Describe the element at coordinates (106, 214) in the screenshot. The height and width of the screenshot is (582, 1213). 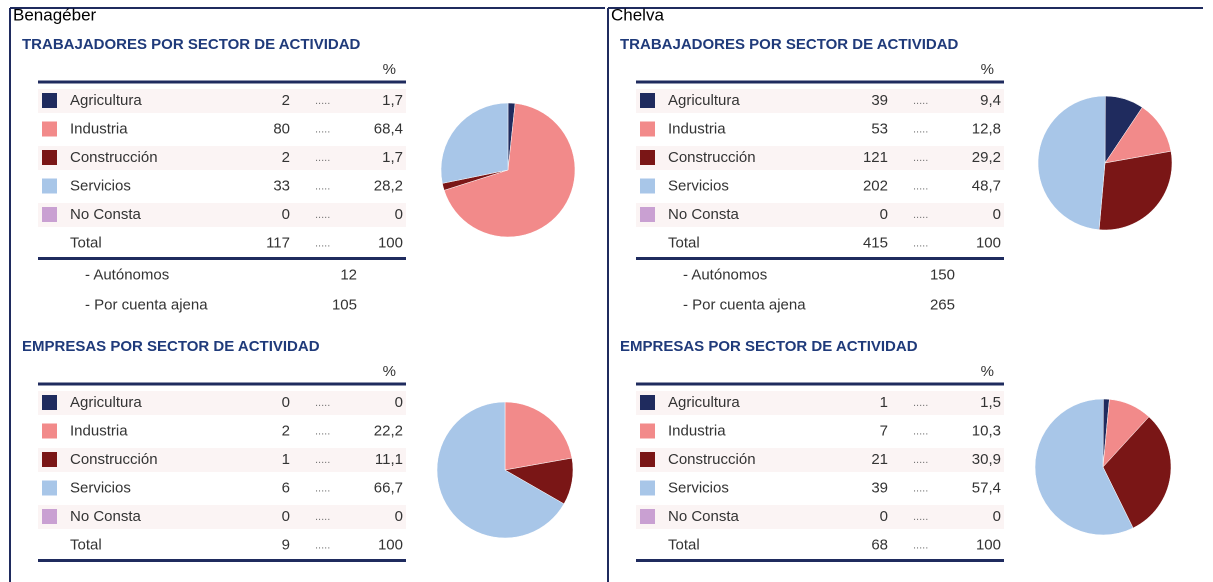
I see `row-label: No Consta` at that location.